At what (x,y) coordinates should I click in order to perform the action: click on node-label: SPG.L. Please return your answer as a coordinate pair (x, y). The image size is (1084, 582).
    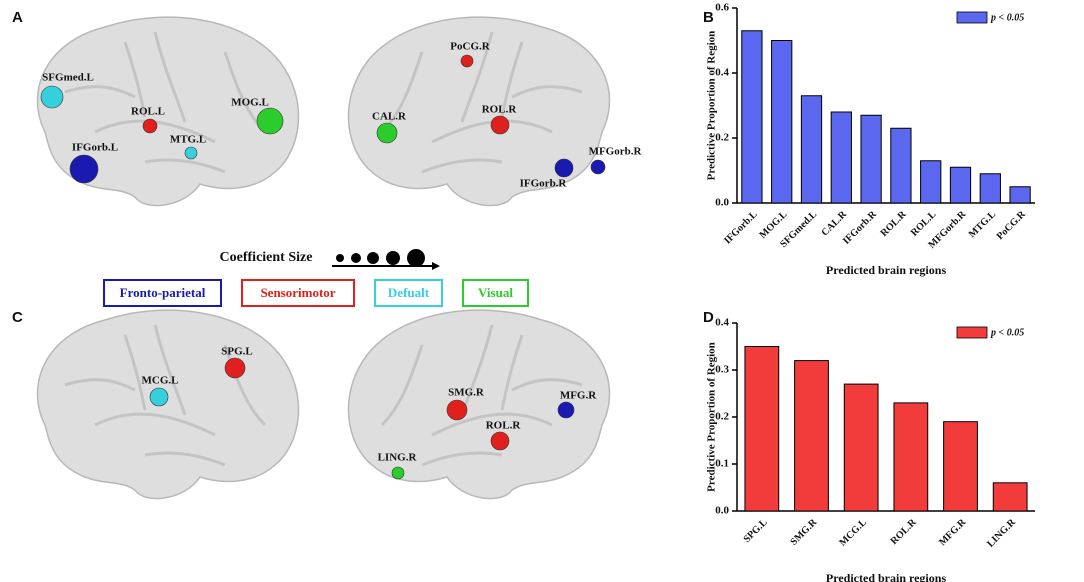
    Looking at the image, I should click on (236, 352).